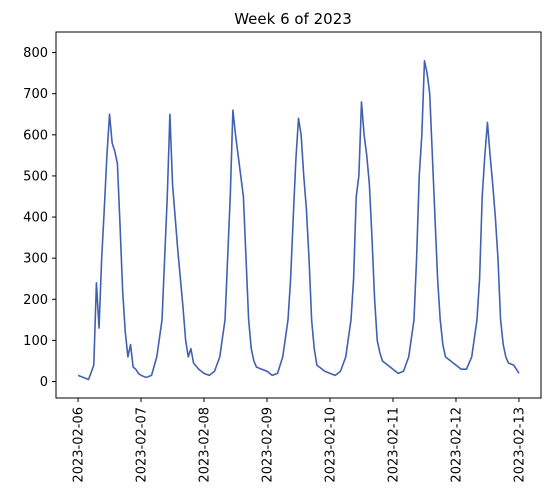 The height and width of the screenshot is (501, 552). What do you see at coordinates (35, 341) in the screenshot?
I see `y-tick-label: 100` at bounding box center [35, 341].